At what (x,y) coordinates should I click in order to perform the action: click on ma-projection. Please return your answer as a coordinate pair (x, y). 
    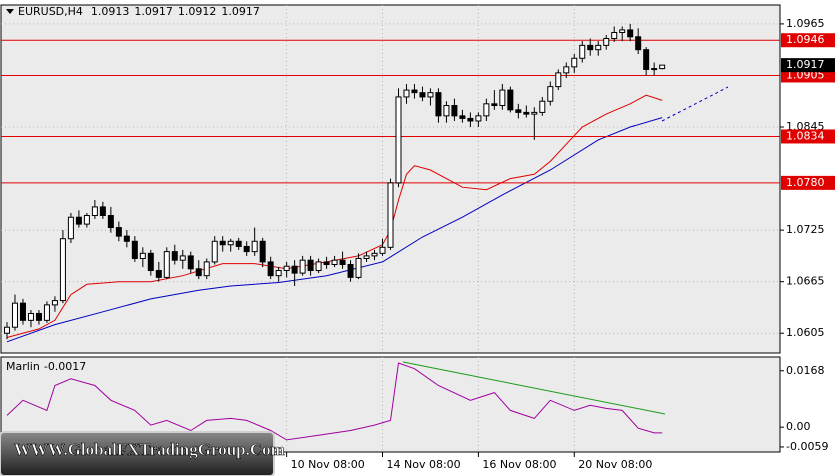
    Looking at the image, I should click on (695, 104).